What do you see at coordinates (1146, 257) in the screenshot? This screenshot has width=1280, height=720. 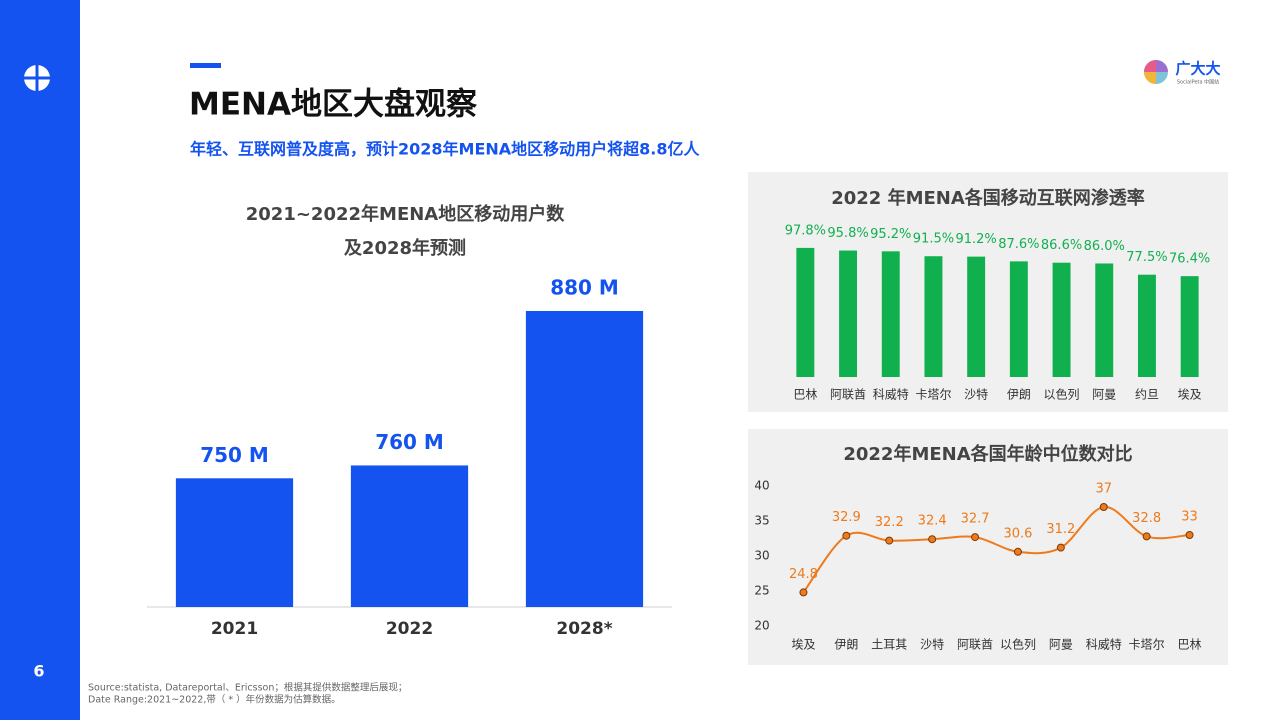 I see `value-label: 77.5%` at bounding box center [1146, 257].